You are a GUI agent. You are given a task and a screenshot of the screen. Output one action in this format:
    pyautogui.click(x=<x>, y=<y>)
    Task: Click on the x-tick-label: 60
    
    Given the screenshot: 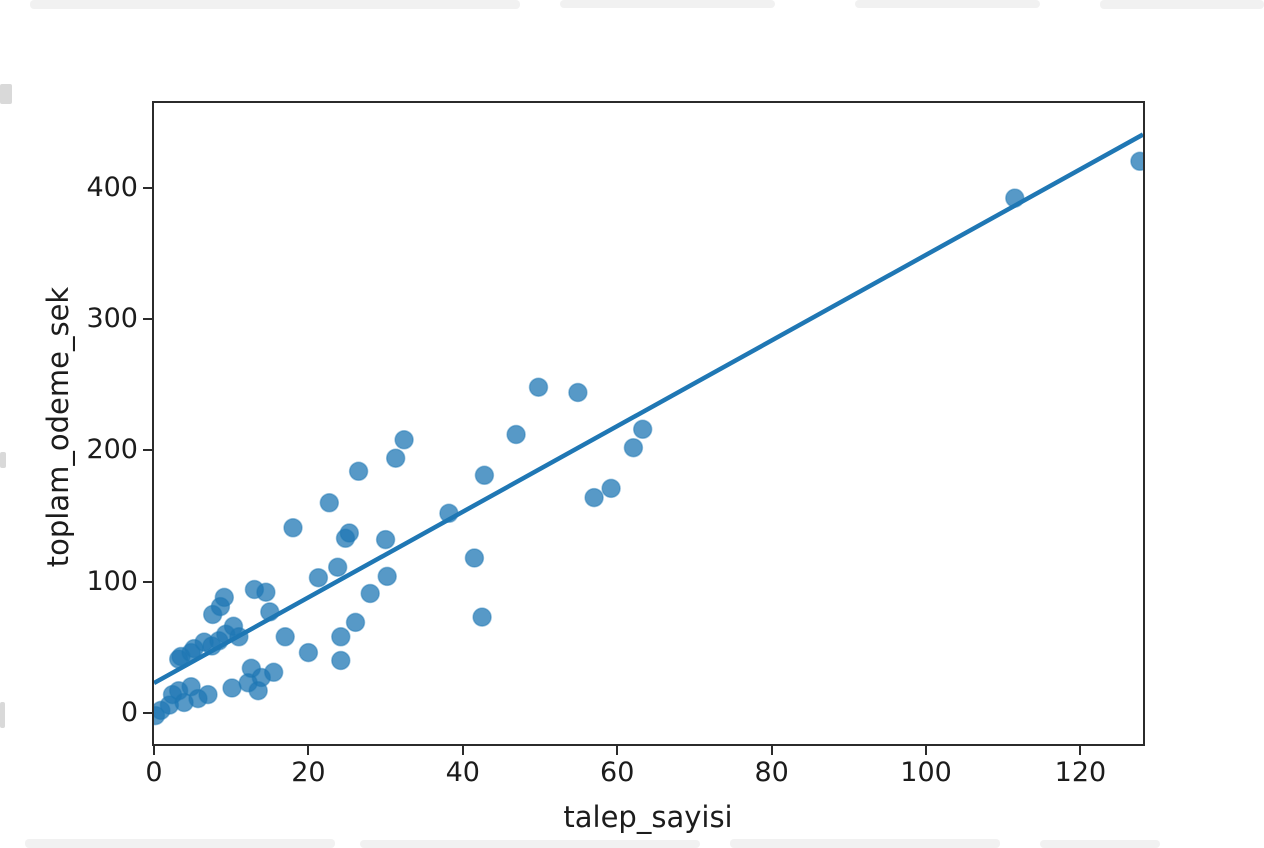 What is the action you would take?
    pyautogui.click(x=617, y=772)
    